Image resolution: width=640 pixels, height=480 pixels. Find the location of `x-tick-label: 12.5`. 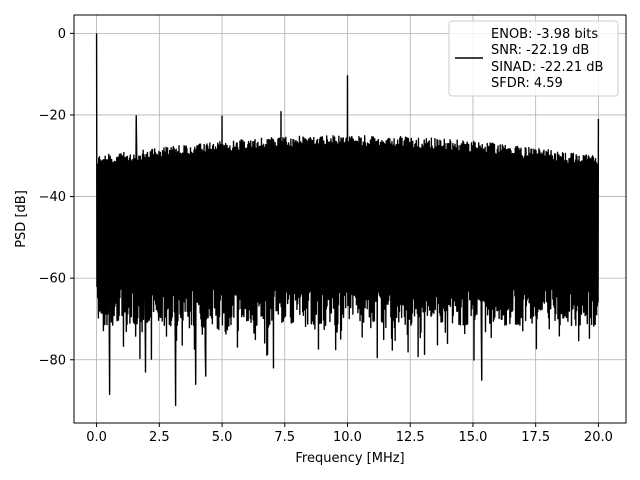

x-tick-label: 12.5 is located at coordinates (410, 437).